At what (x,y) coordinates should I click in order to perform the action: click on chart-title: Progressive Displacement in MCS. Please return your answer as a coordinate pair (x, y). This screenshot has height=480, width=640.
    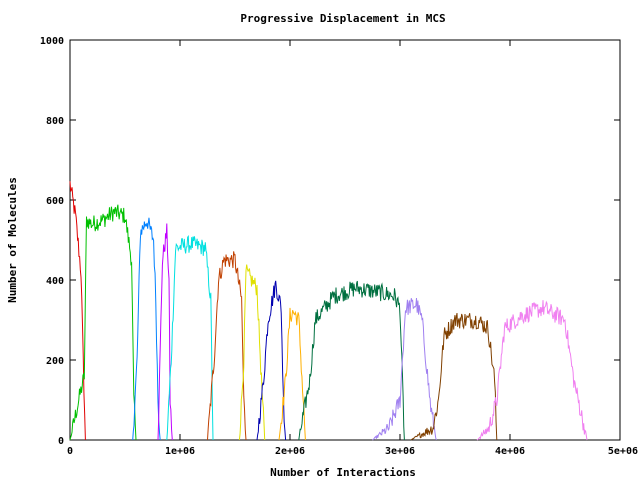
    Looking at the image, I should click on (342, 18).